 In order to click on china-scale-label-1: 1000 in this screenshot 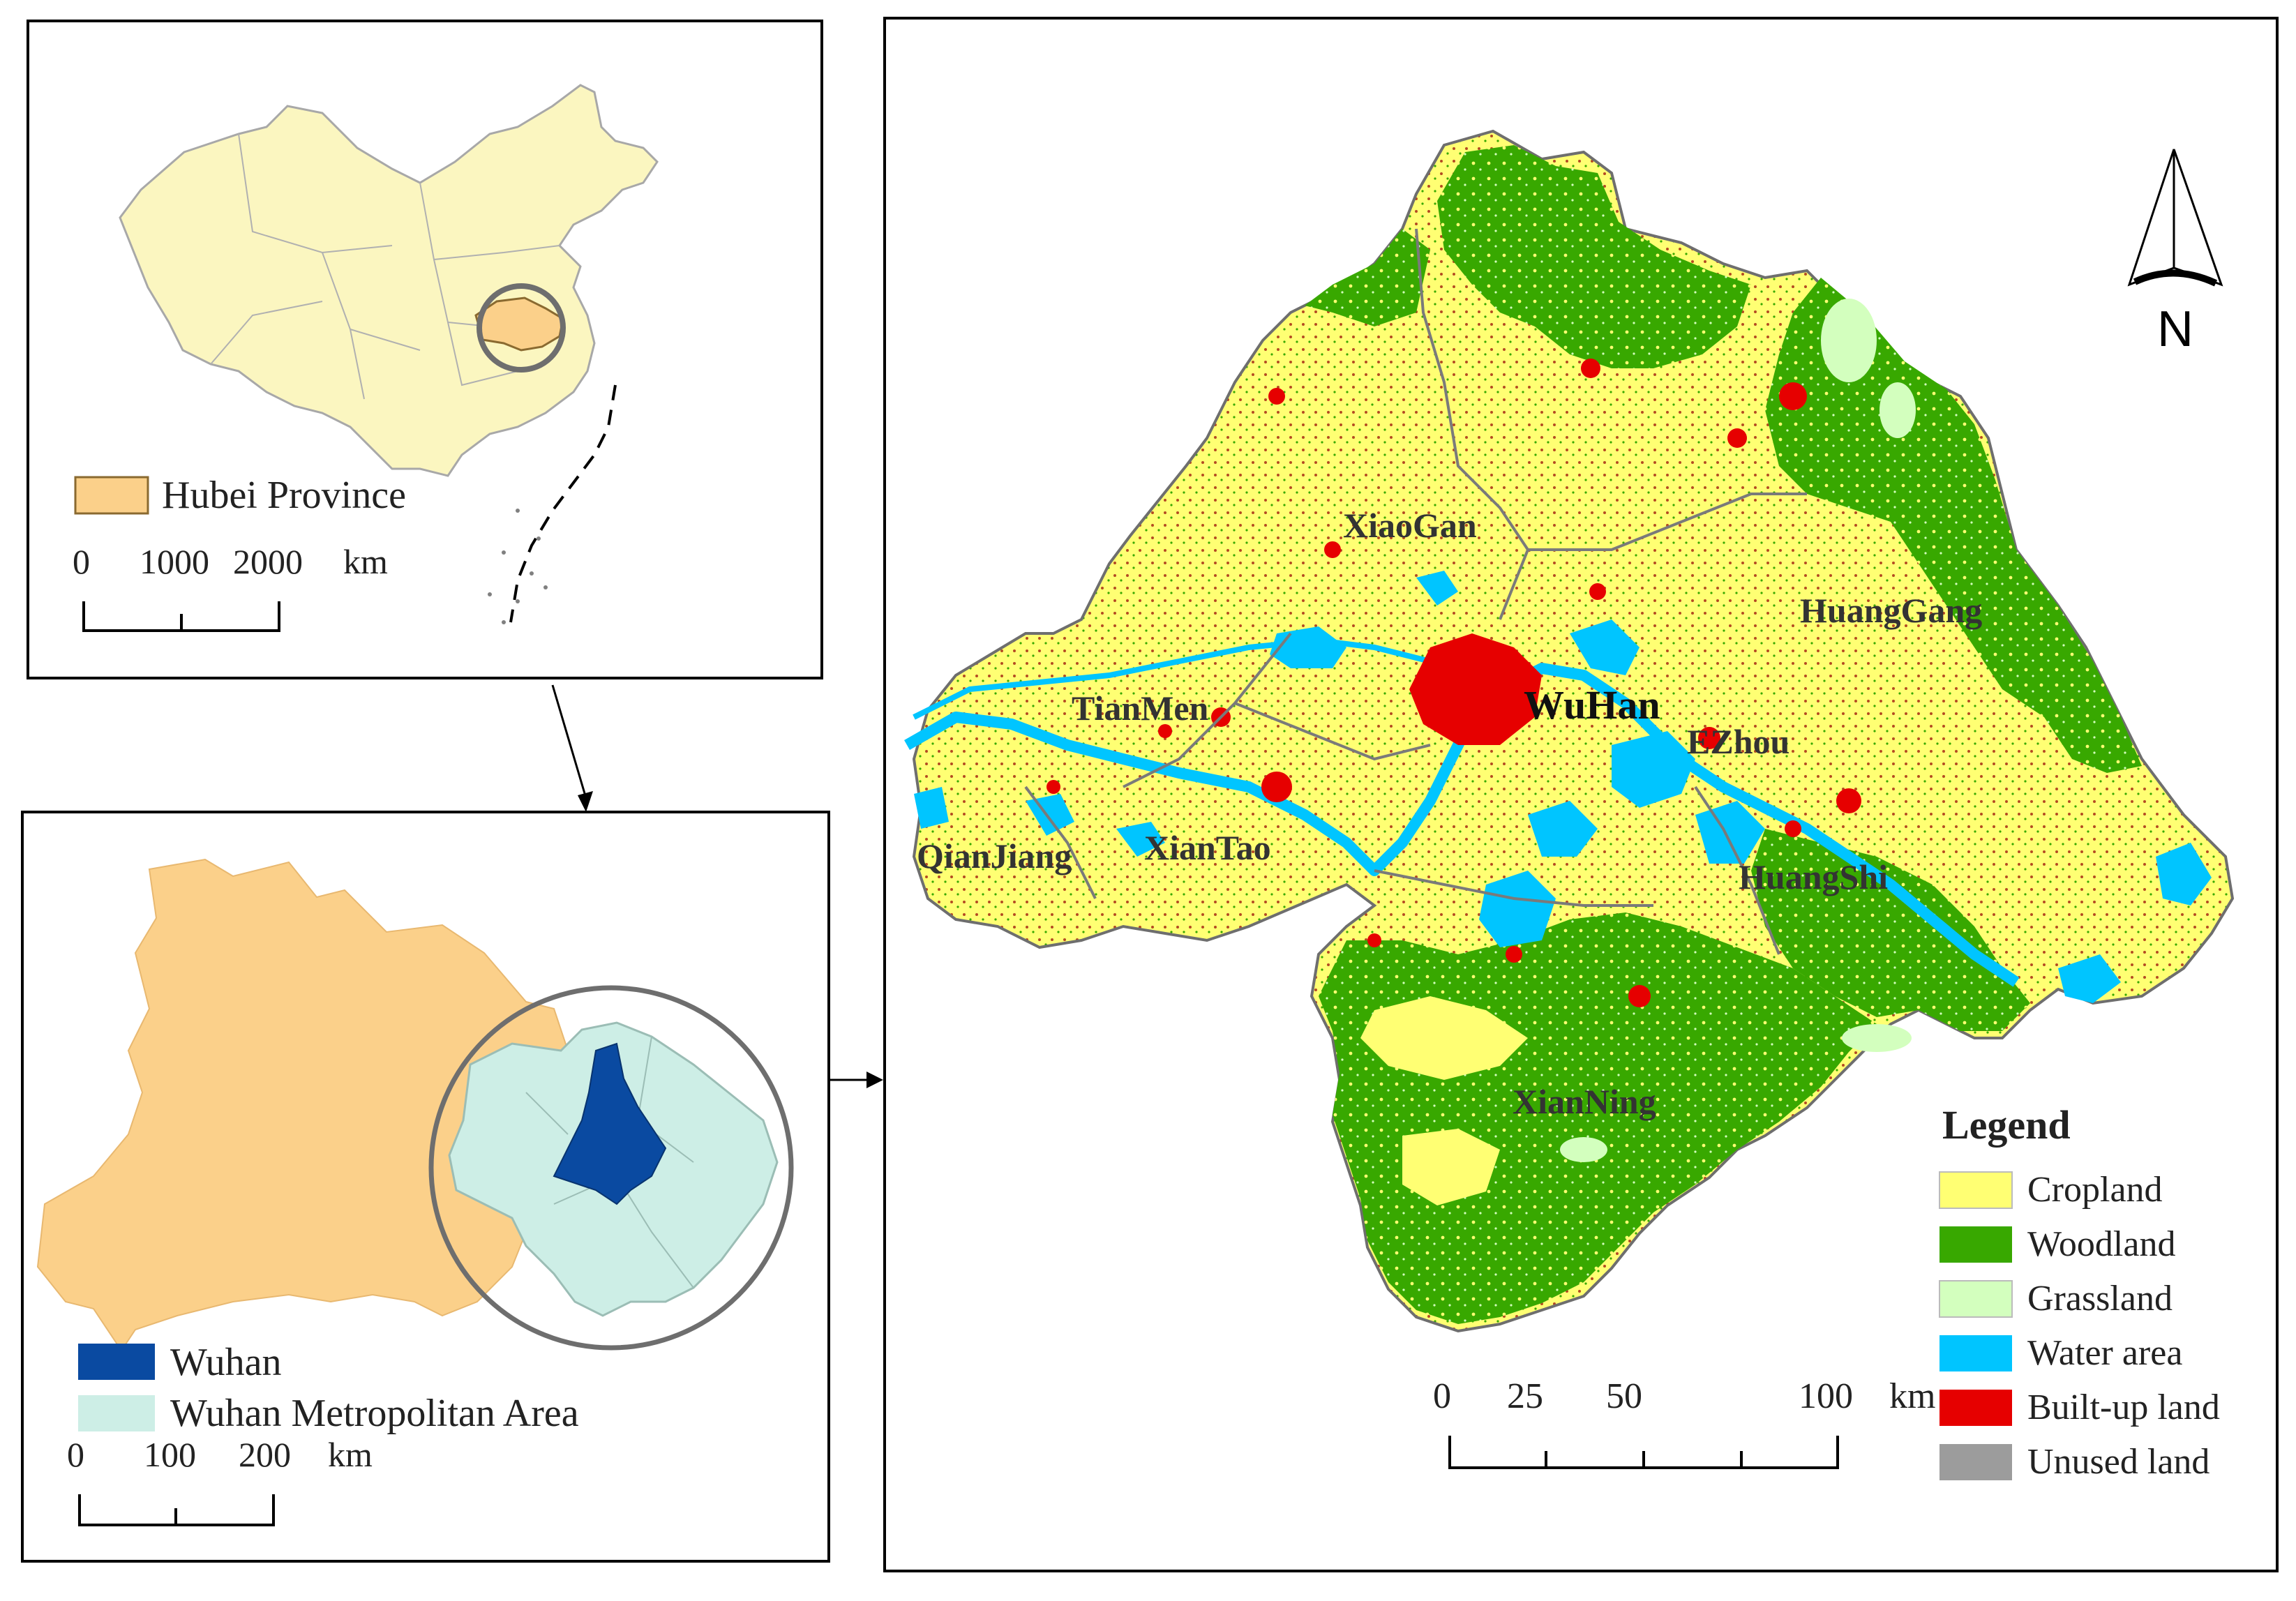, I will do `click(174, 561)`.